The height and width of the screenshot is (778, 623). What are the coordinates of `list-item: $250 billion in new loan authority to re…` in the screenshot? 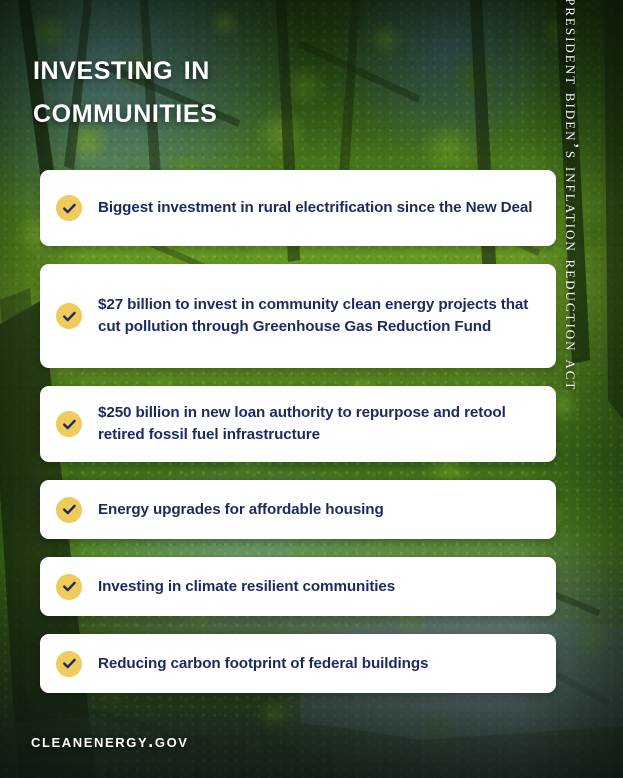 It's located at (298, 424).